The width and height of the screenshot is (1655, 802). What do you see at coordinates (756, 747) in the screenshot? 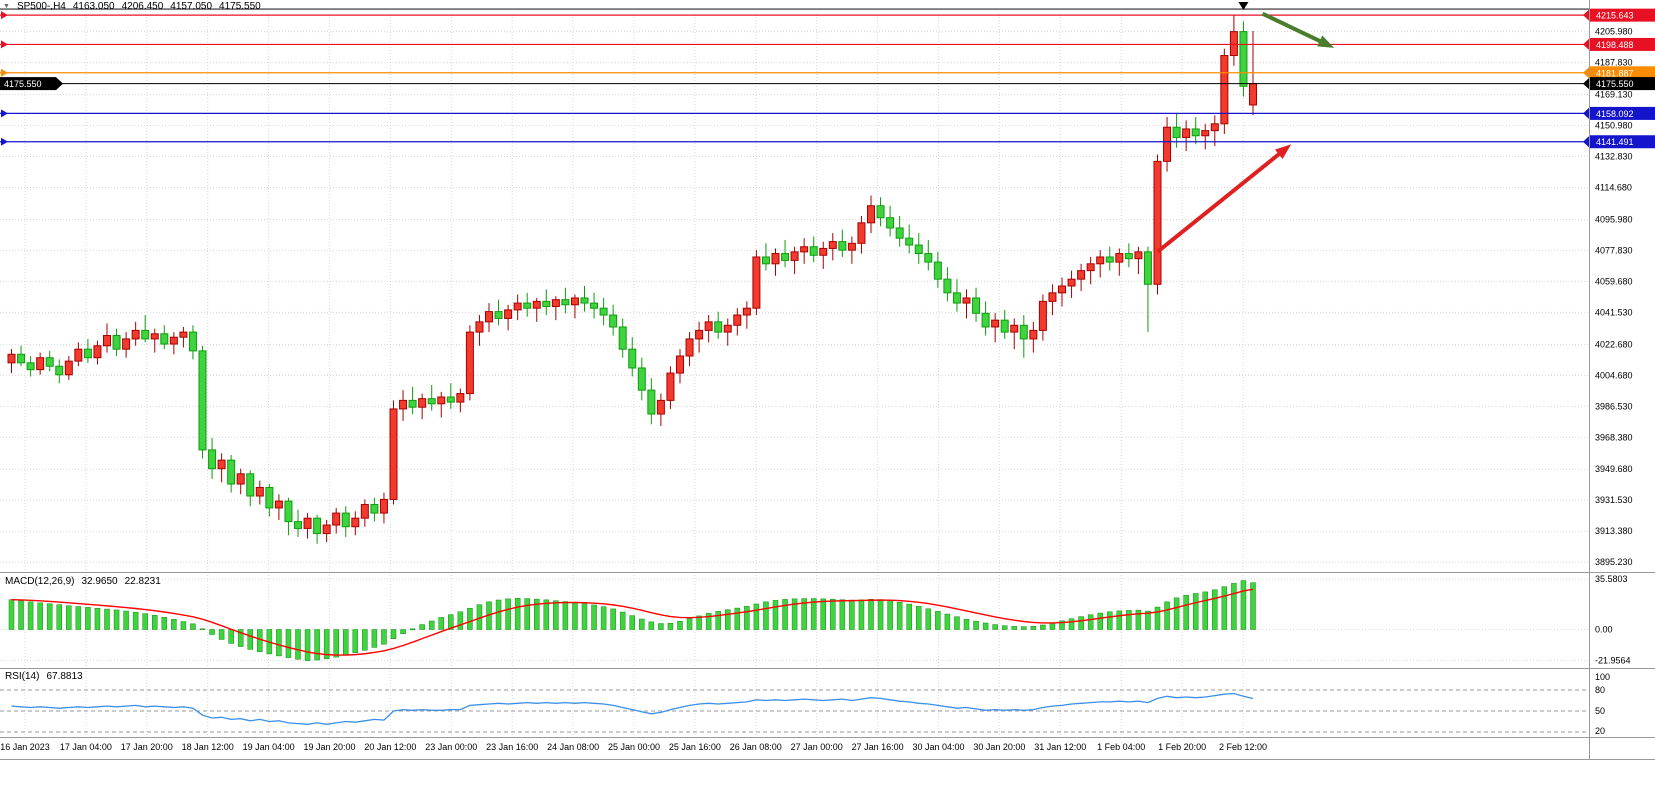
I see `time-axis-label: 26 Jan 08:00` at bounding box center [756, 747].